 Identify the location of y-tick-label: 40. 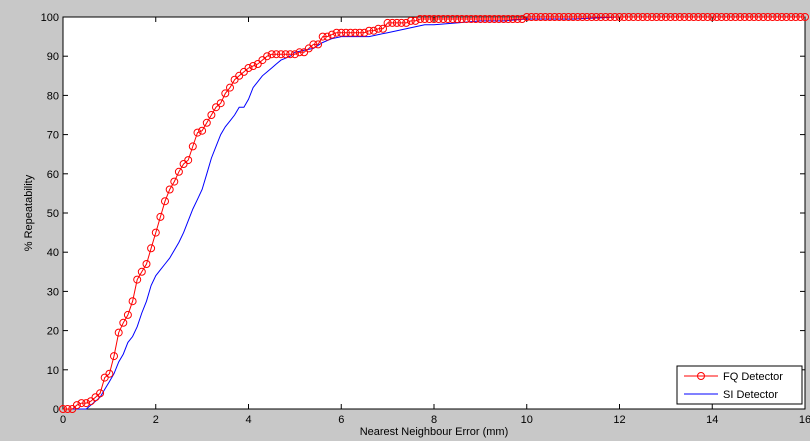
(53, 253).